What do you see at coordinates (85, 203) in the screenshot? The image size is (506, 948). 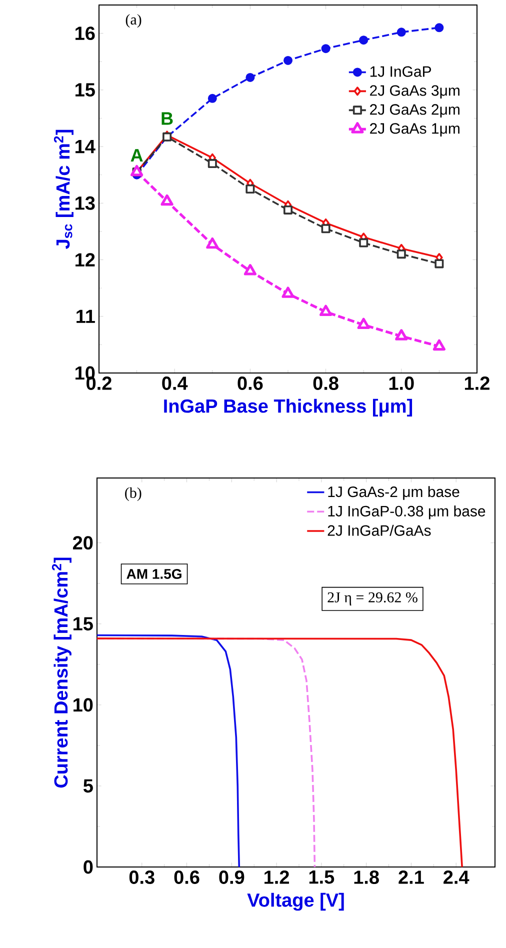 I see `y-tick-label: 13` at bounding box center [85, 203].